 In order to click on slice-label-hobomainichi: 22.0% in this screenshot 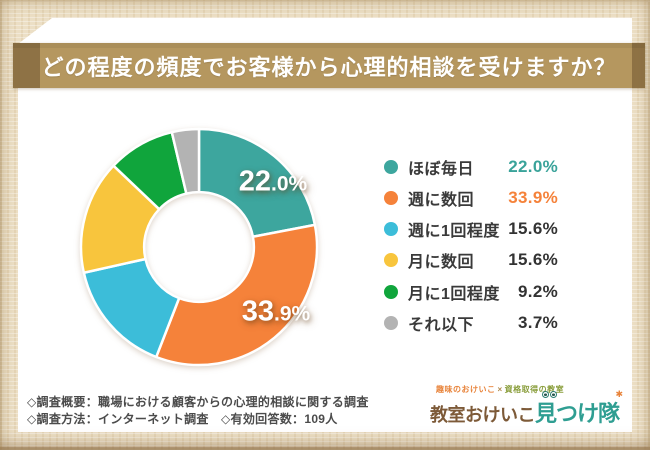, I will do `click(273, 182)`.